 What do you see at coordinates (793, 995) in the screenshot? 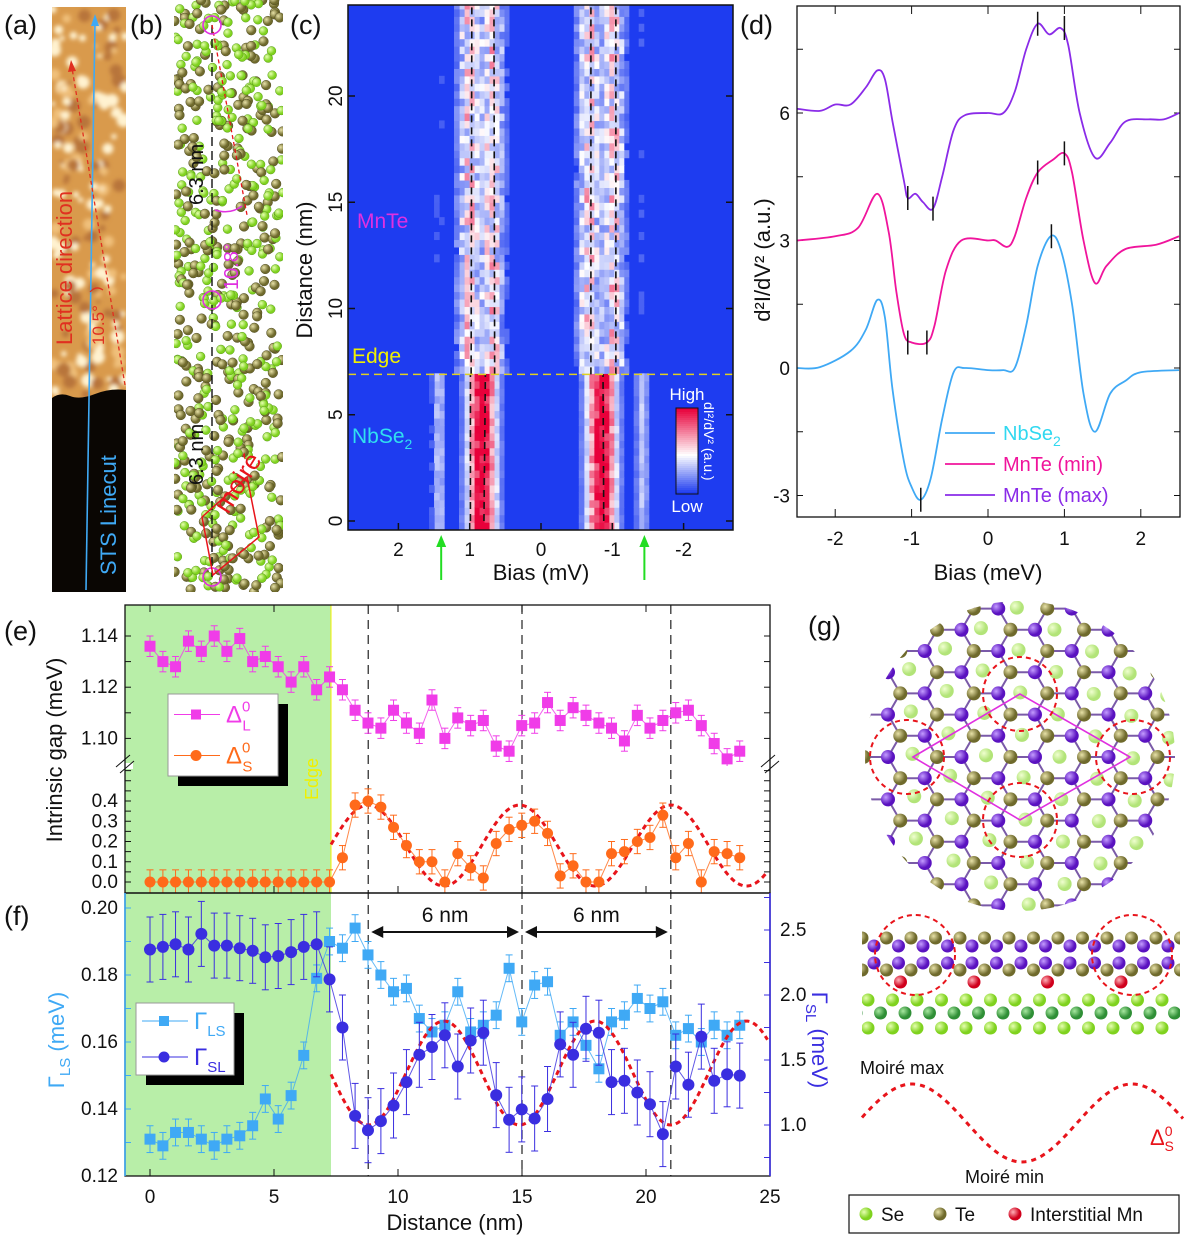
I see `y-tick-label: 2.0` at bounding box center [793, 995].